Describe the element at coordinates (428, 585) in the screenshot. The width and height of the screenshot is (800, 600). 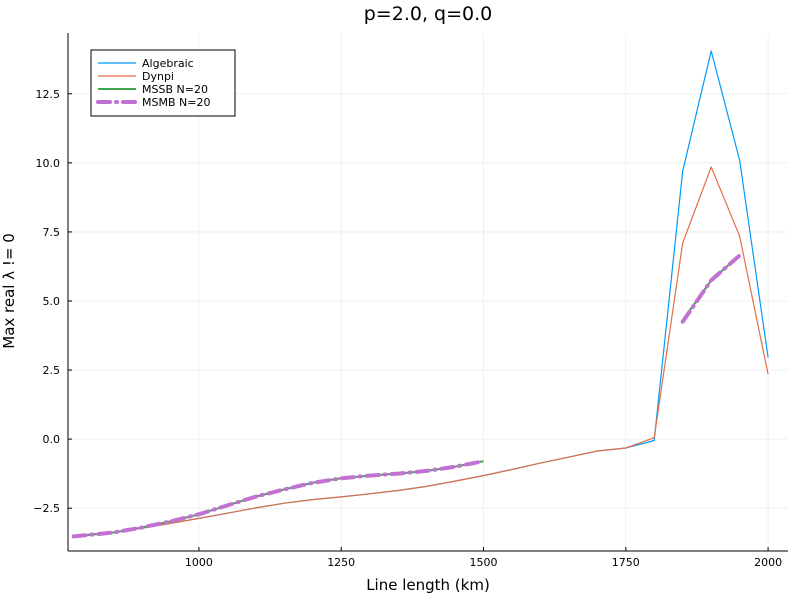
I see `x-axis-label: Line length (km)` at that location.